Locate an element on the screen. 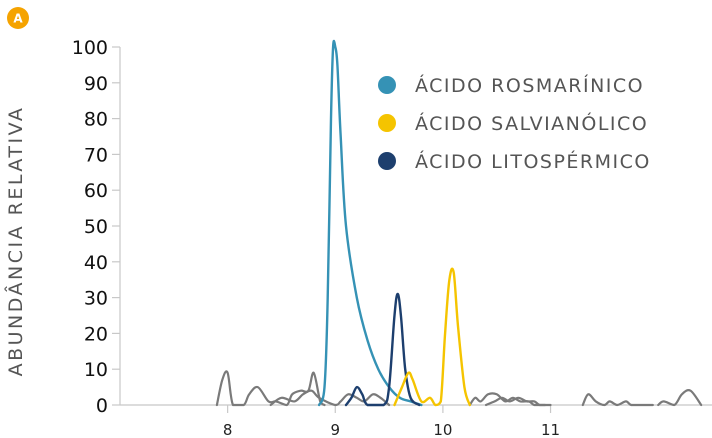 This screenshot has width=712, height=438. y-tick-label: 60 is located at coordinates (96, 191).